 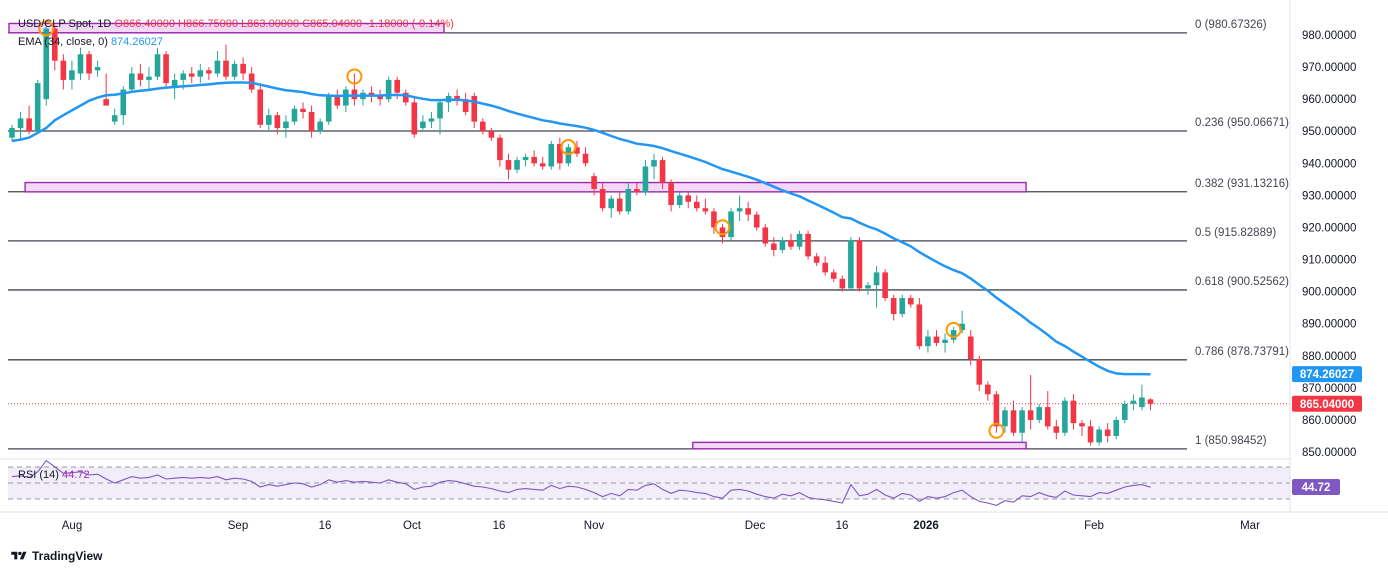 I want to click on symbol-title: USD/CLP Spot, 1D, so click(x=65, y=24).